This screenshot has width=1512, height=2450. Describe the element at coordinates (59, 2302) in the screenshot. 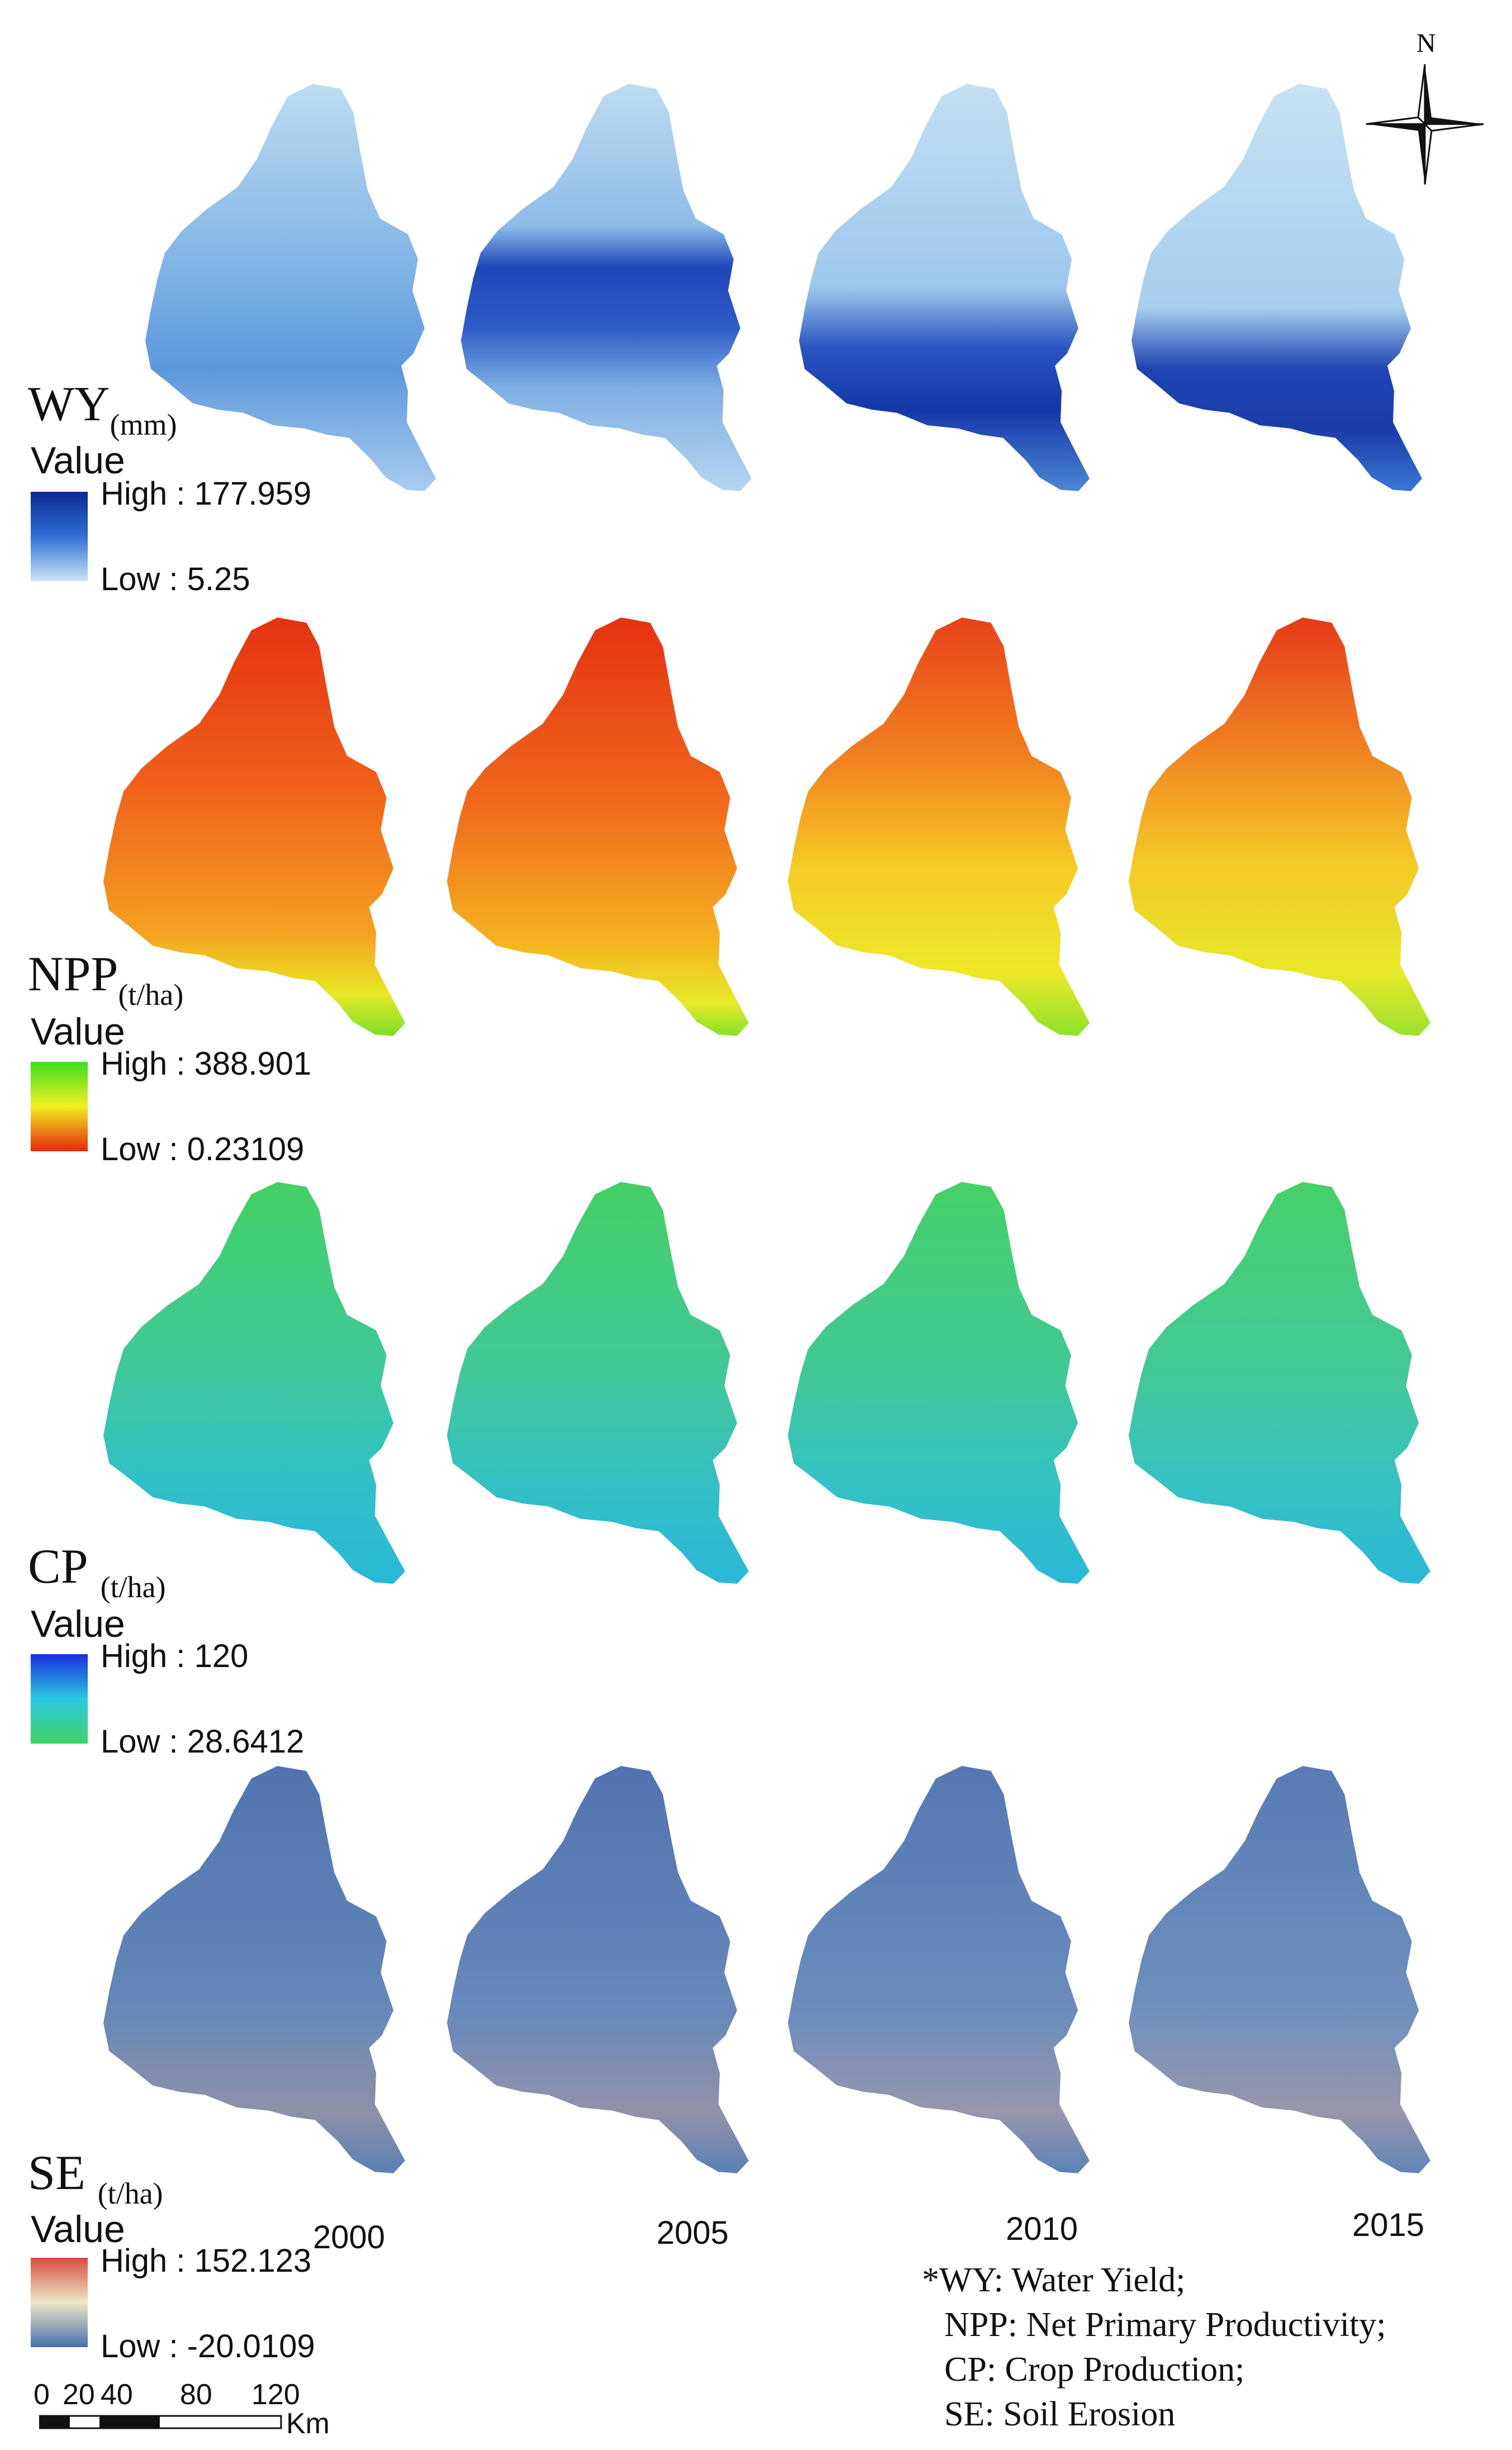

I see `se-color-ramp` at that location.